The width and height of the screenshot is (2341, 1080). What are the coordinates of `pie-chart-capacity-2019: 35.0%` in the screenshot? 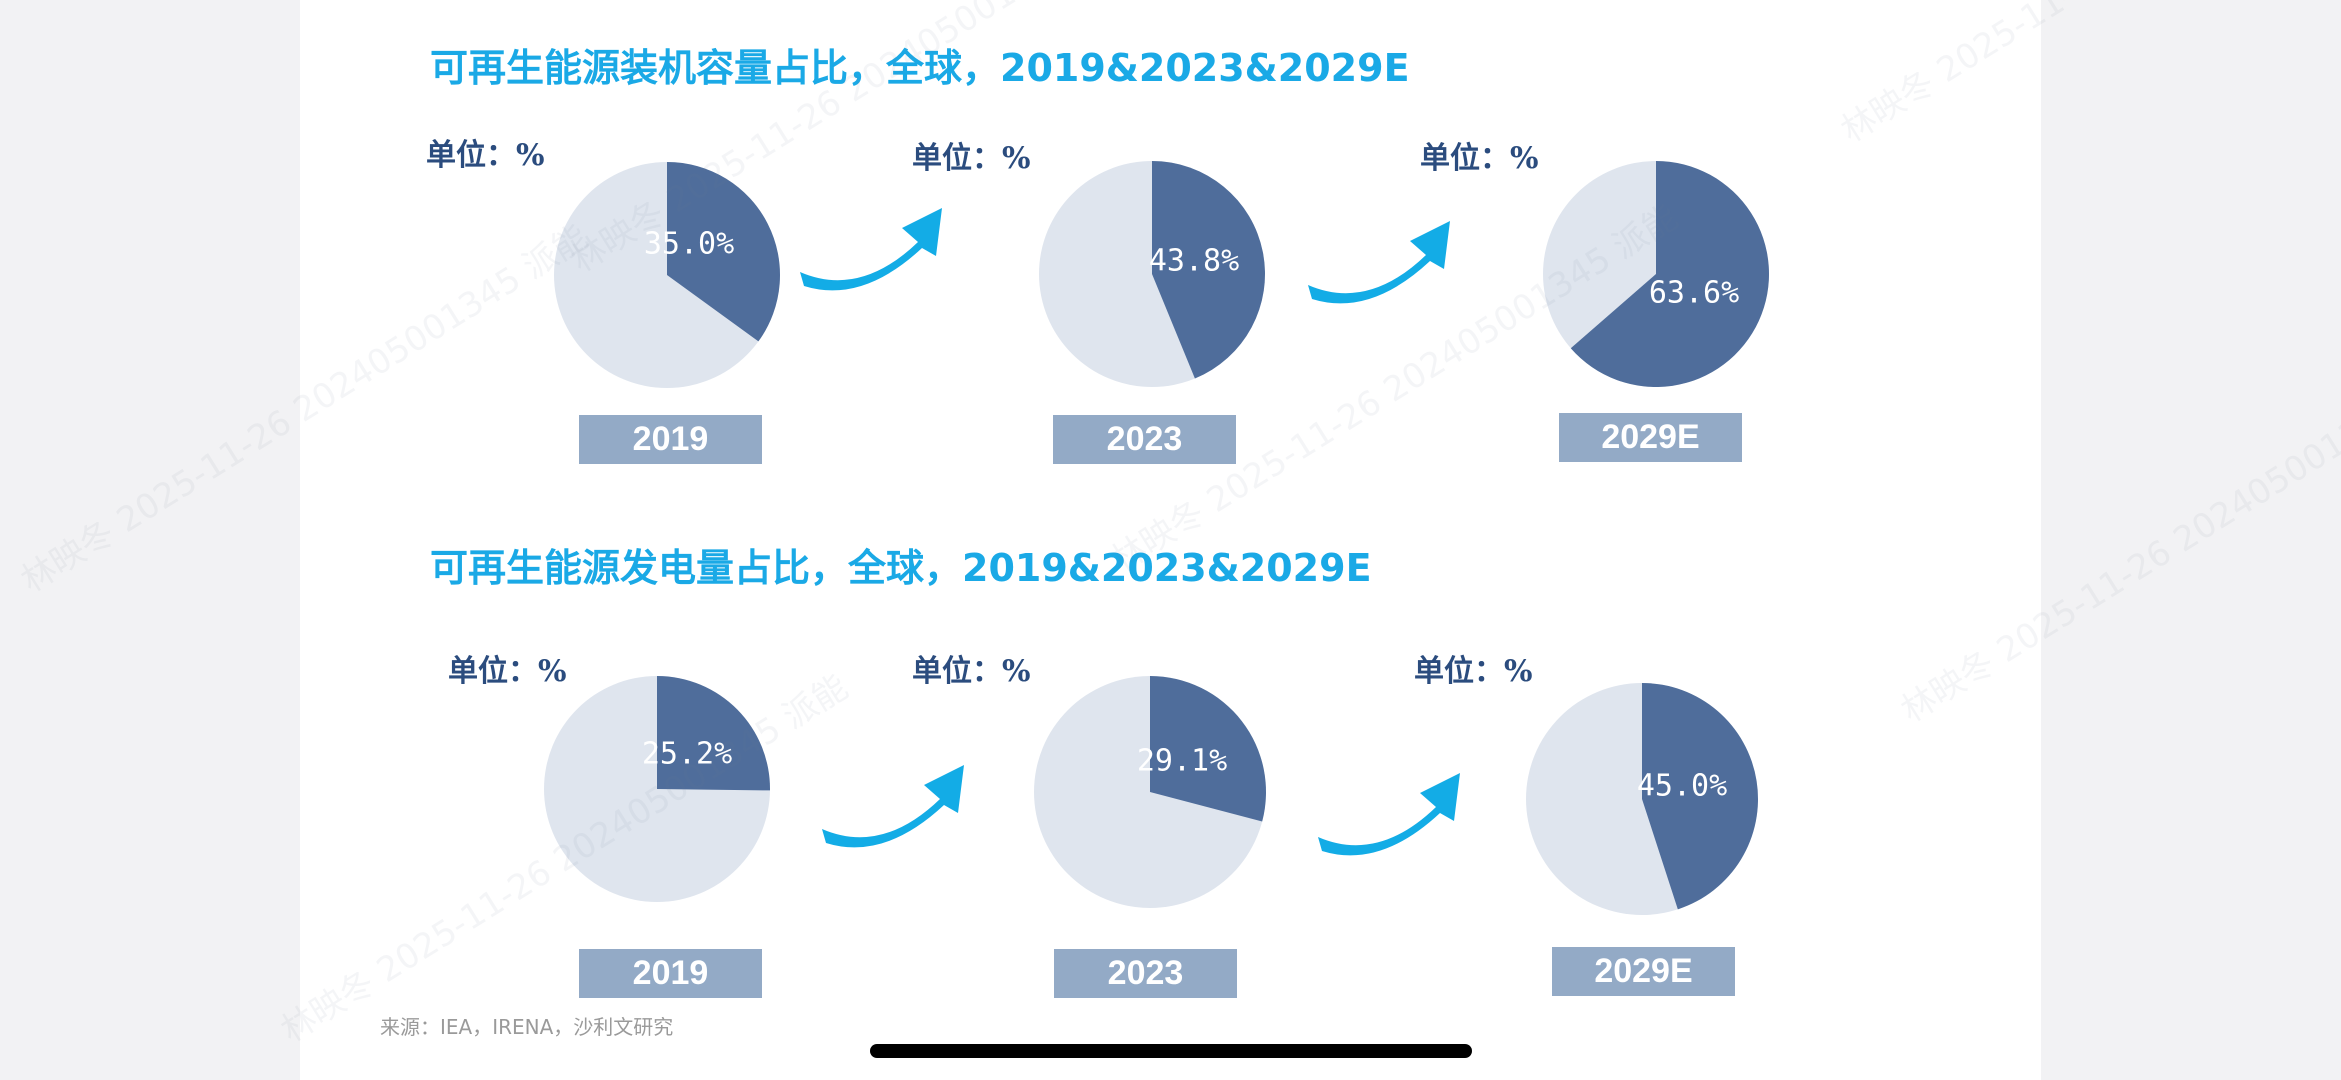 It's located at (667, 275).